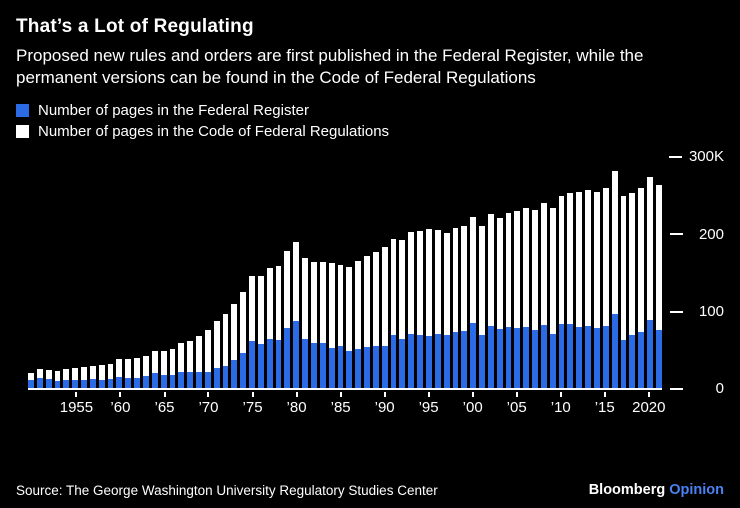 The height and width of the screenshot is (508, 740). What do you see at coordinates (154, 369) in the screenshot?
I see `bar-1964` at bounding box center [154, 369].